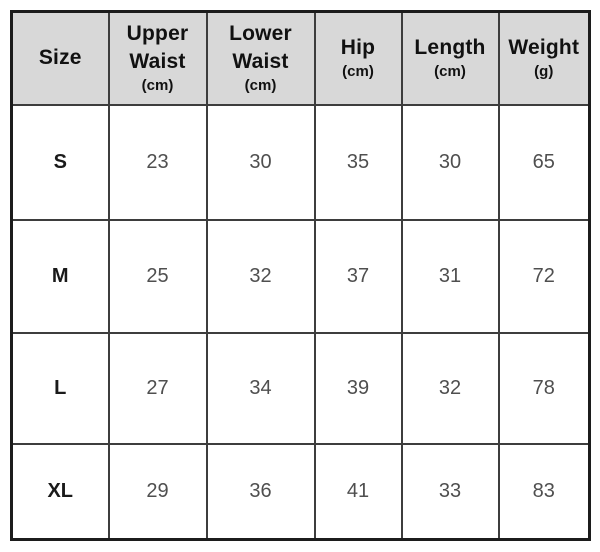 The height and width of the screenshot is (552, 600). What do you see at coordinates (358, 162) in the screenshot?
I see `value-cell: 35` at bounding box center [358, 162].